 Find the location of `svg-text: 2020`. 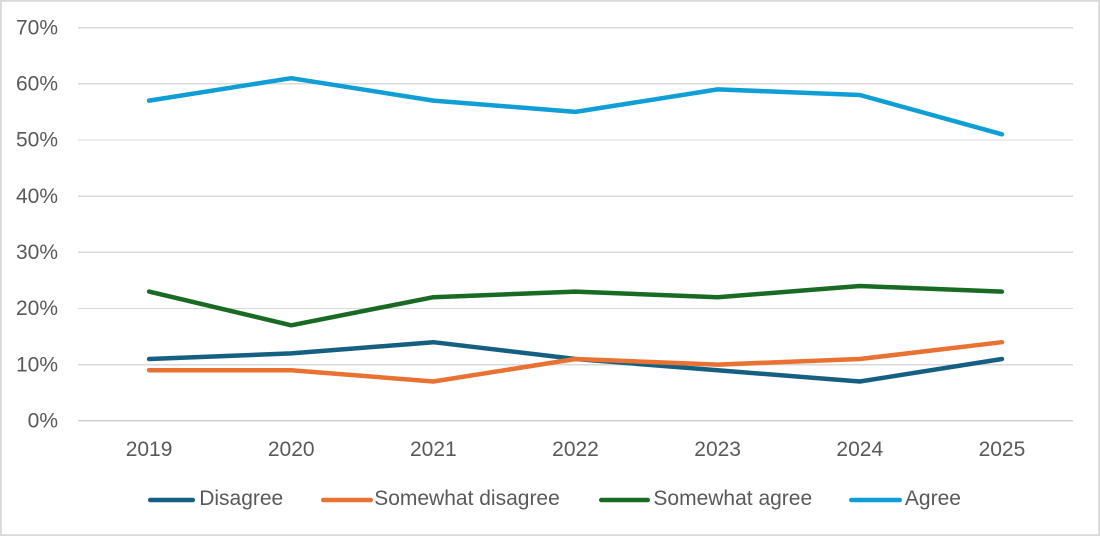

svg-text: 2020 is located at coordinates (291, 449).